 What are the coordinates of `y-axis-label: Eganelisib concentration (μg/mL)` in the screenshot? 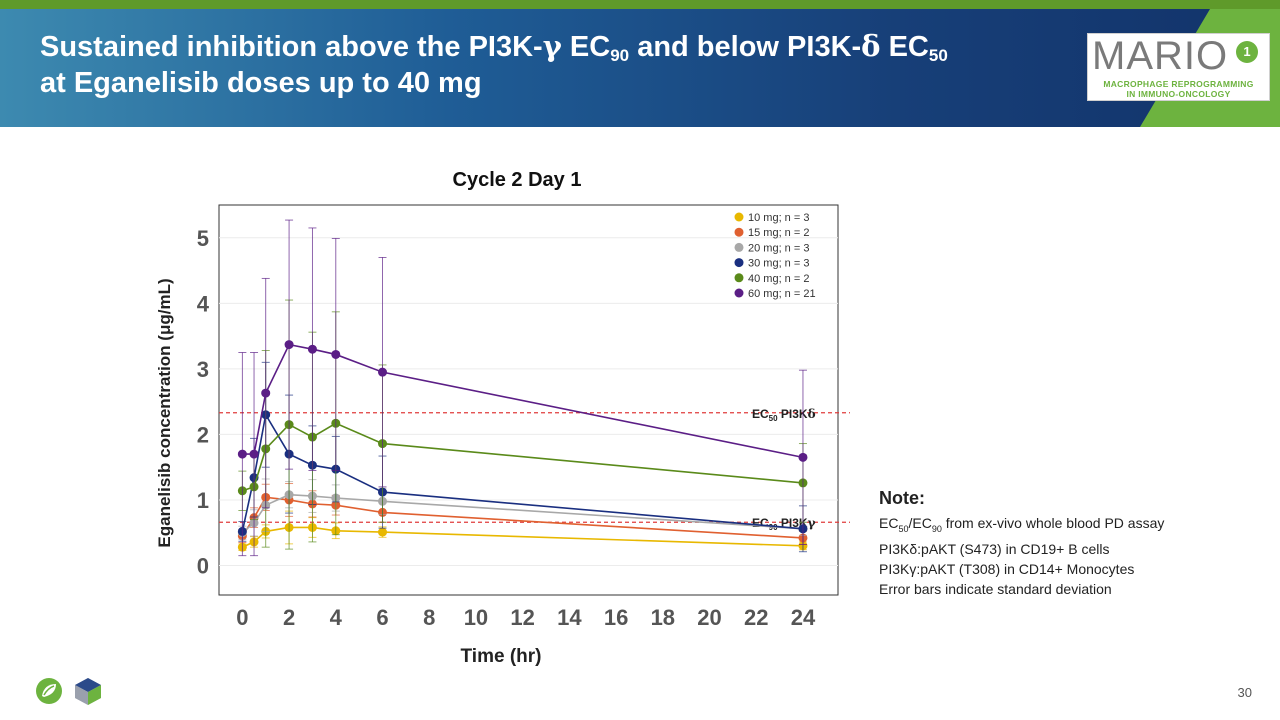 It's located at (164, 412).